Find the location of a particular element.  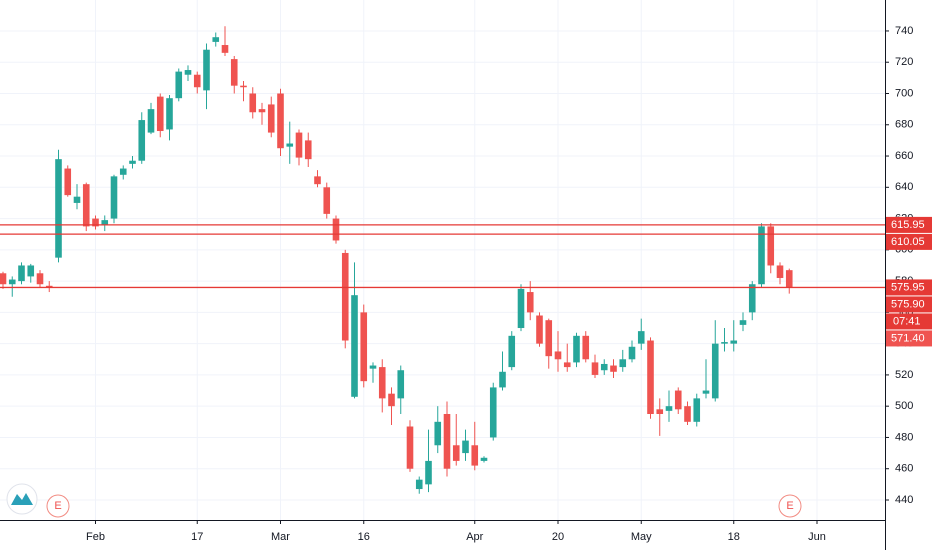

y-tick-label: 720 is located at coordinates (904, 62).